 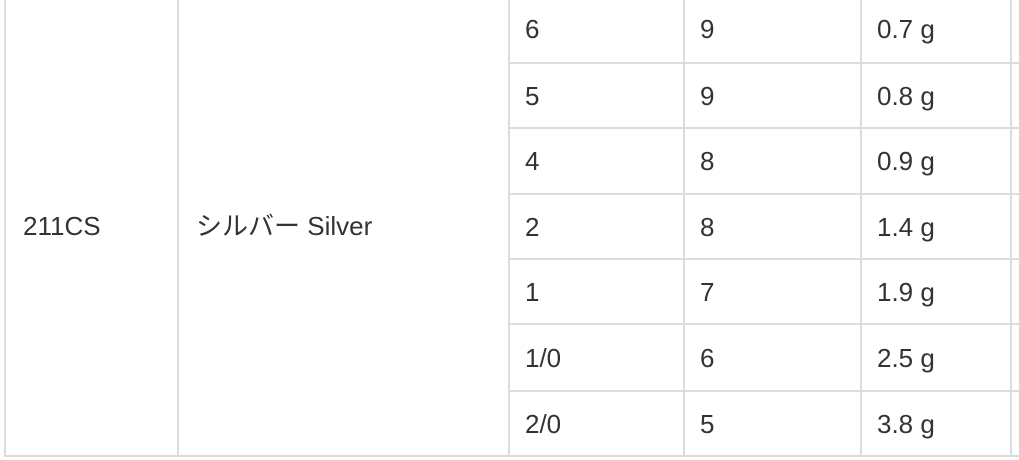 I want to click on count-cell: 6, so click(x=772, y=357).